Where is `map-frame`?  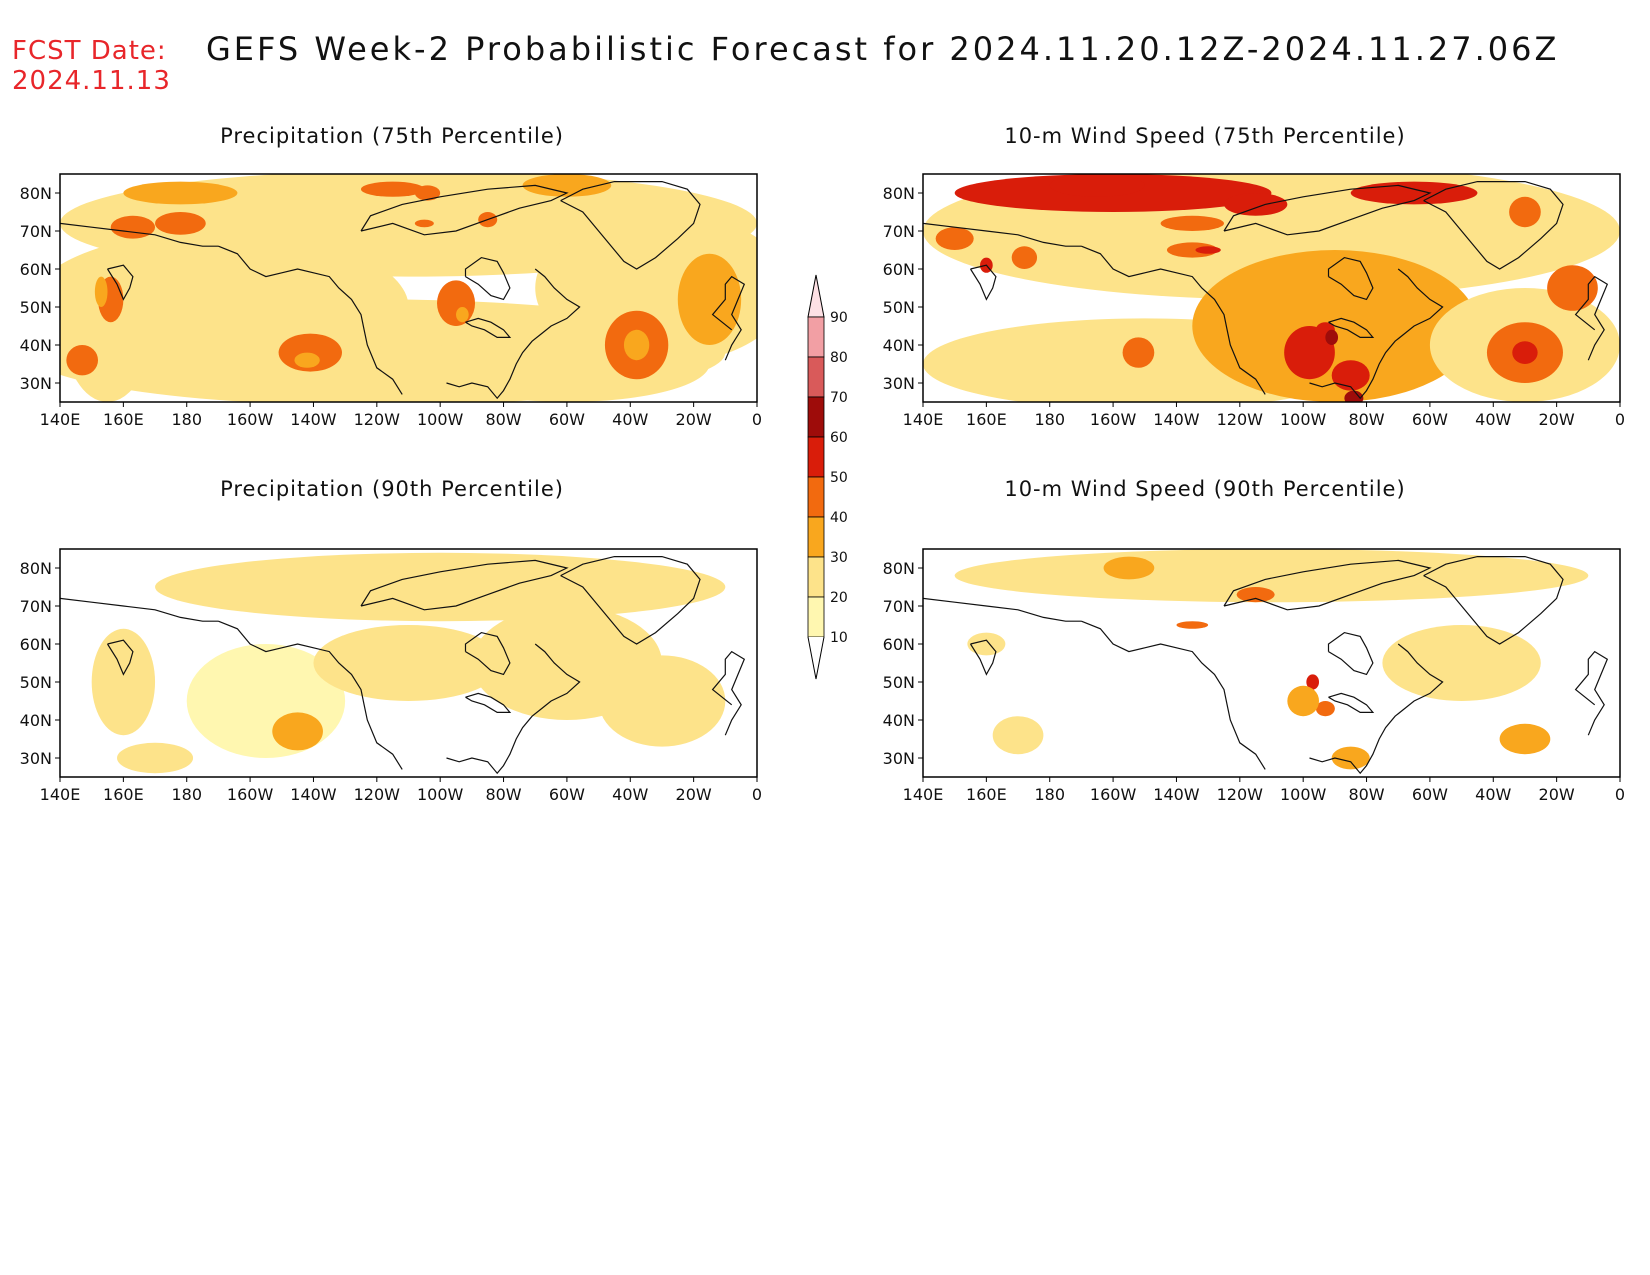
map-frame is located at coordinates (1271, 288).